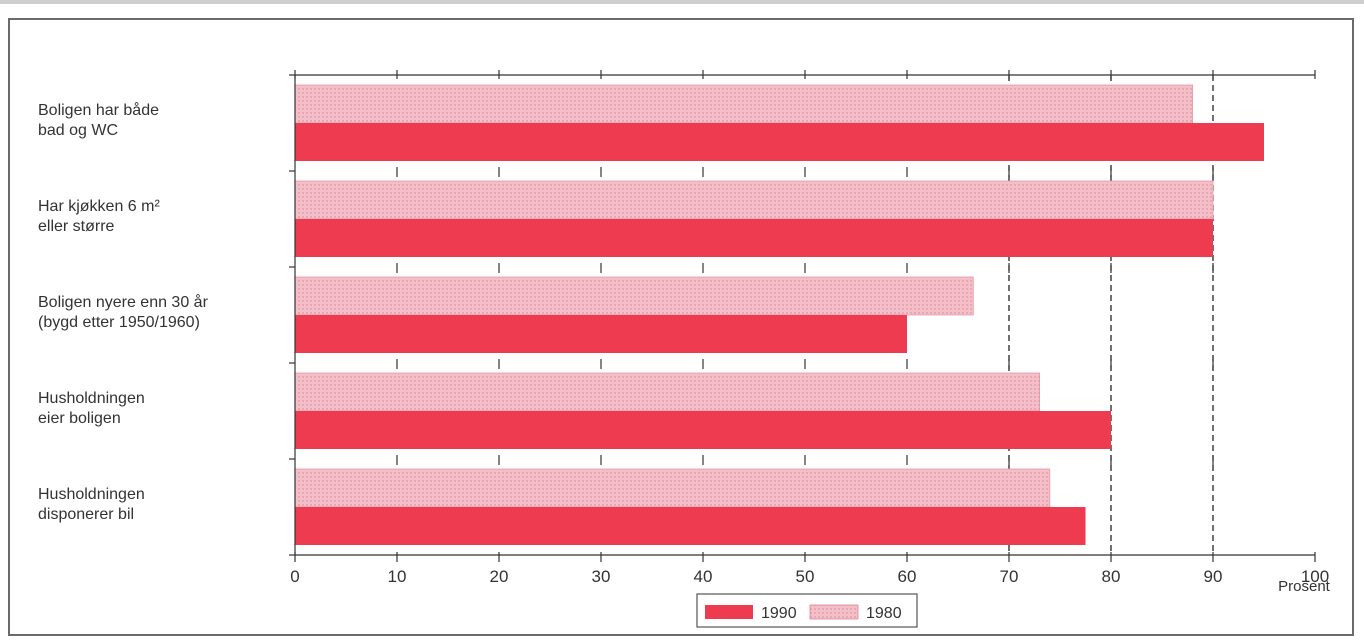 Image resolution: width=1364 pixels, height=642 pixels. I want to click on legend-swatch-1980, so click(834, 612).